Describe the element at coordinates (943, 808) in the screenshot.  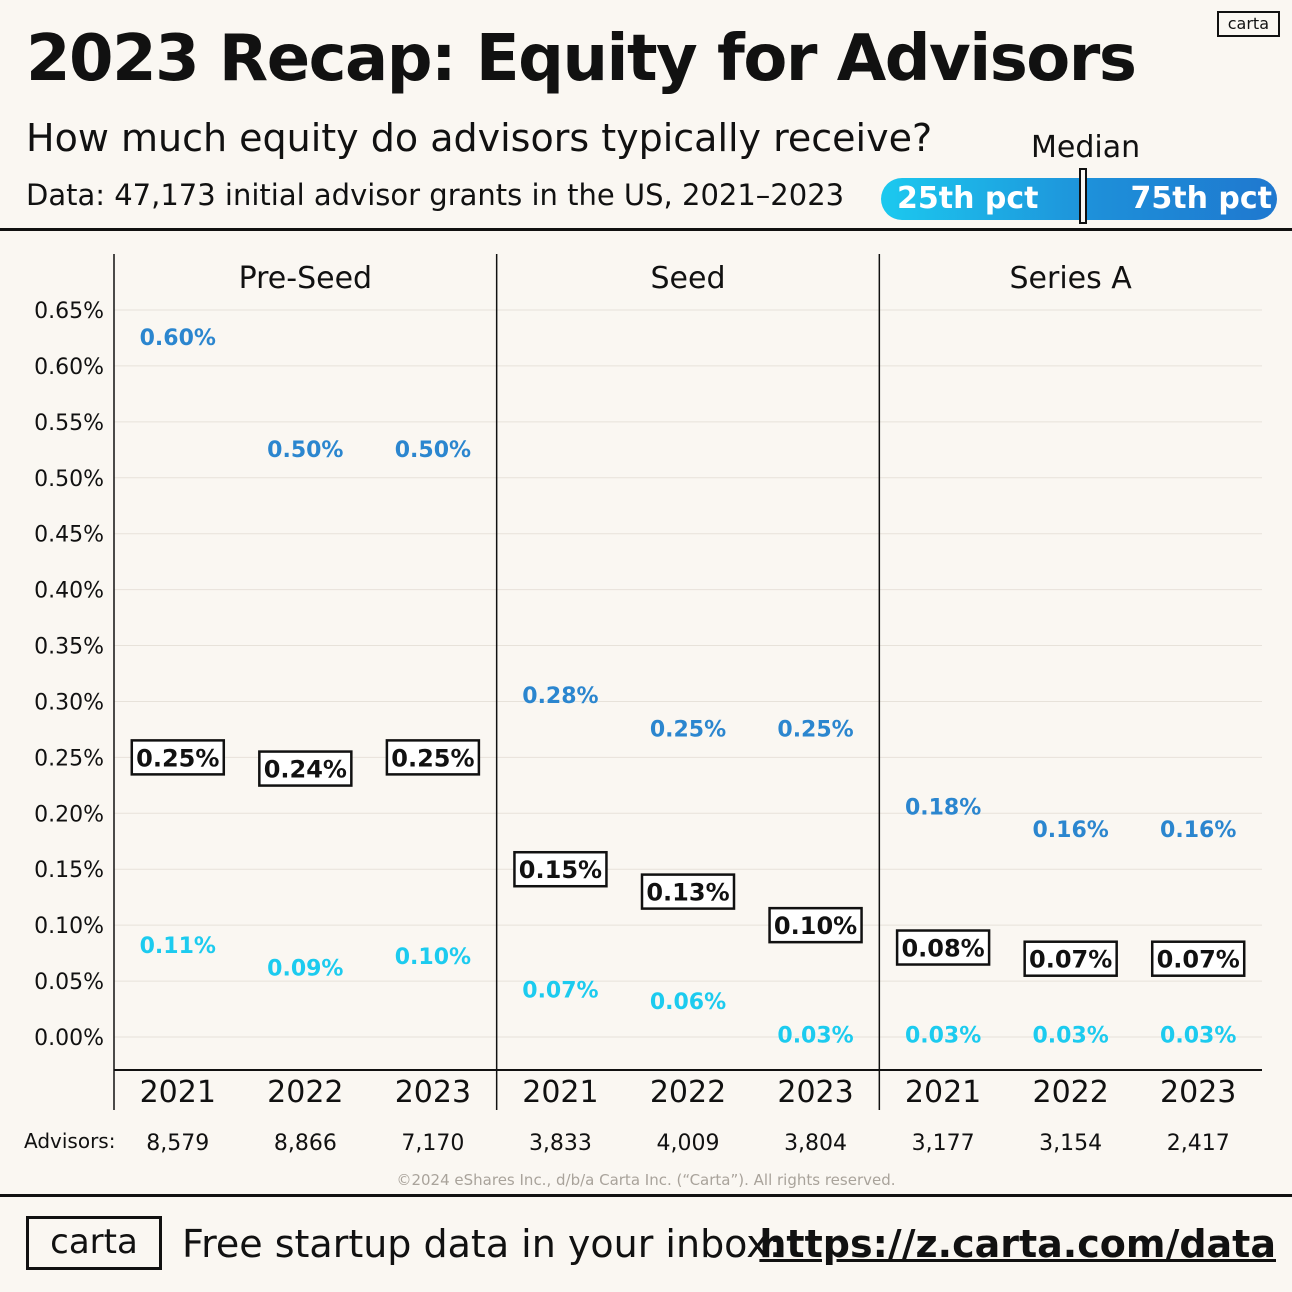
I see `p75-label: 0.18%` at that location.